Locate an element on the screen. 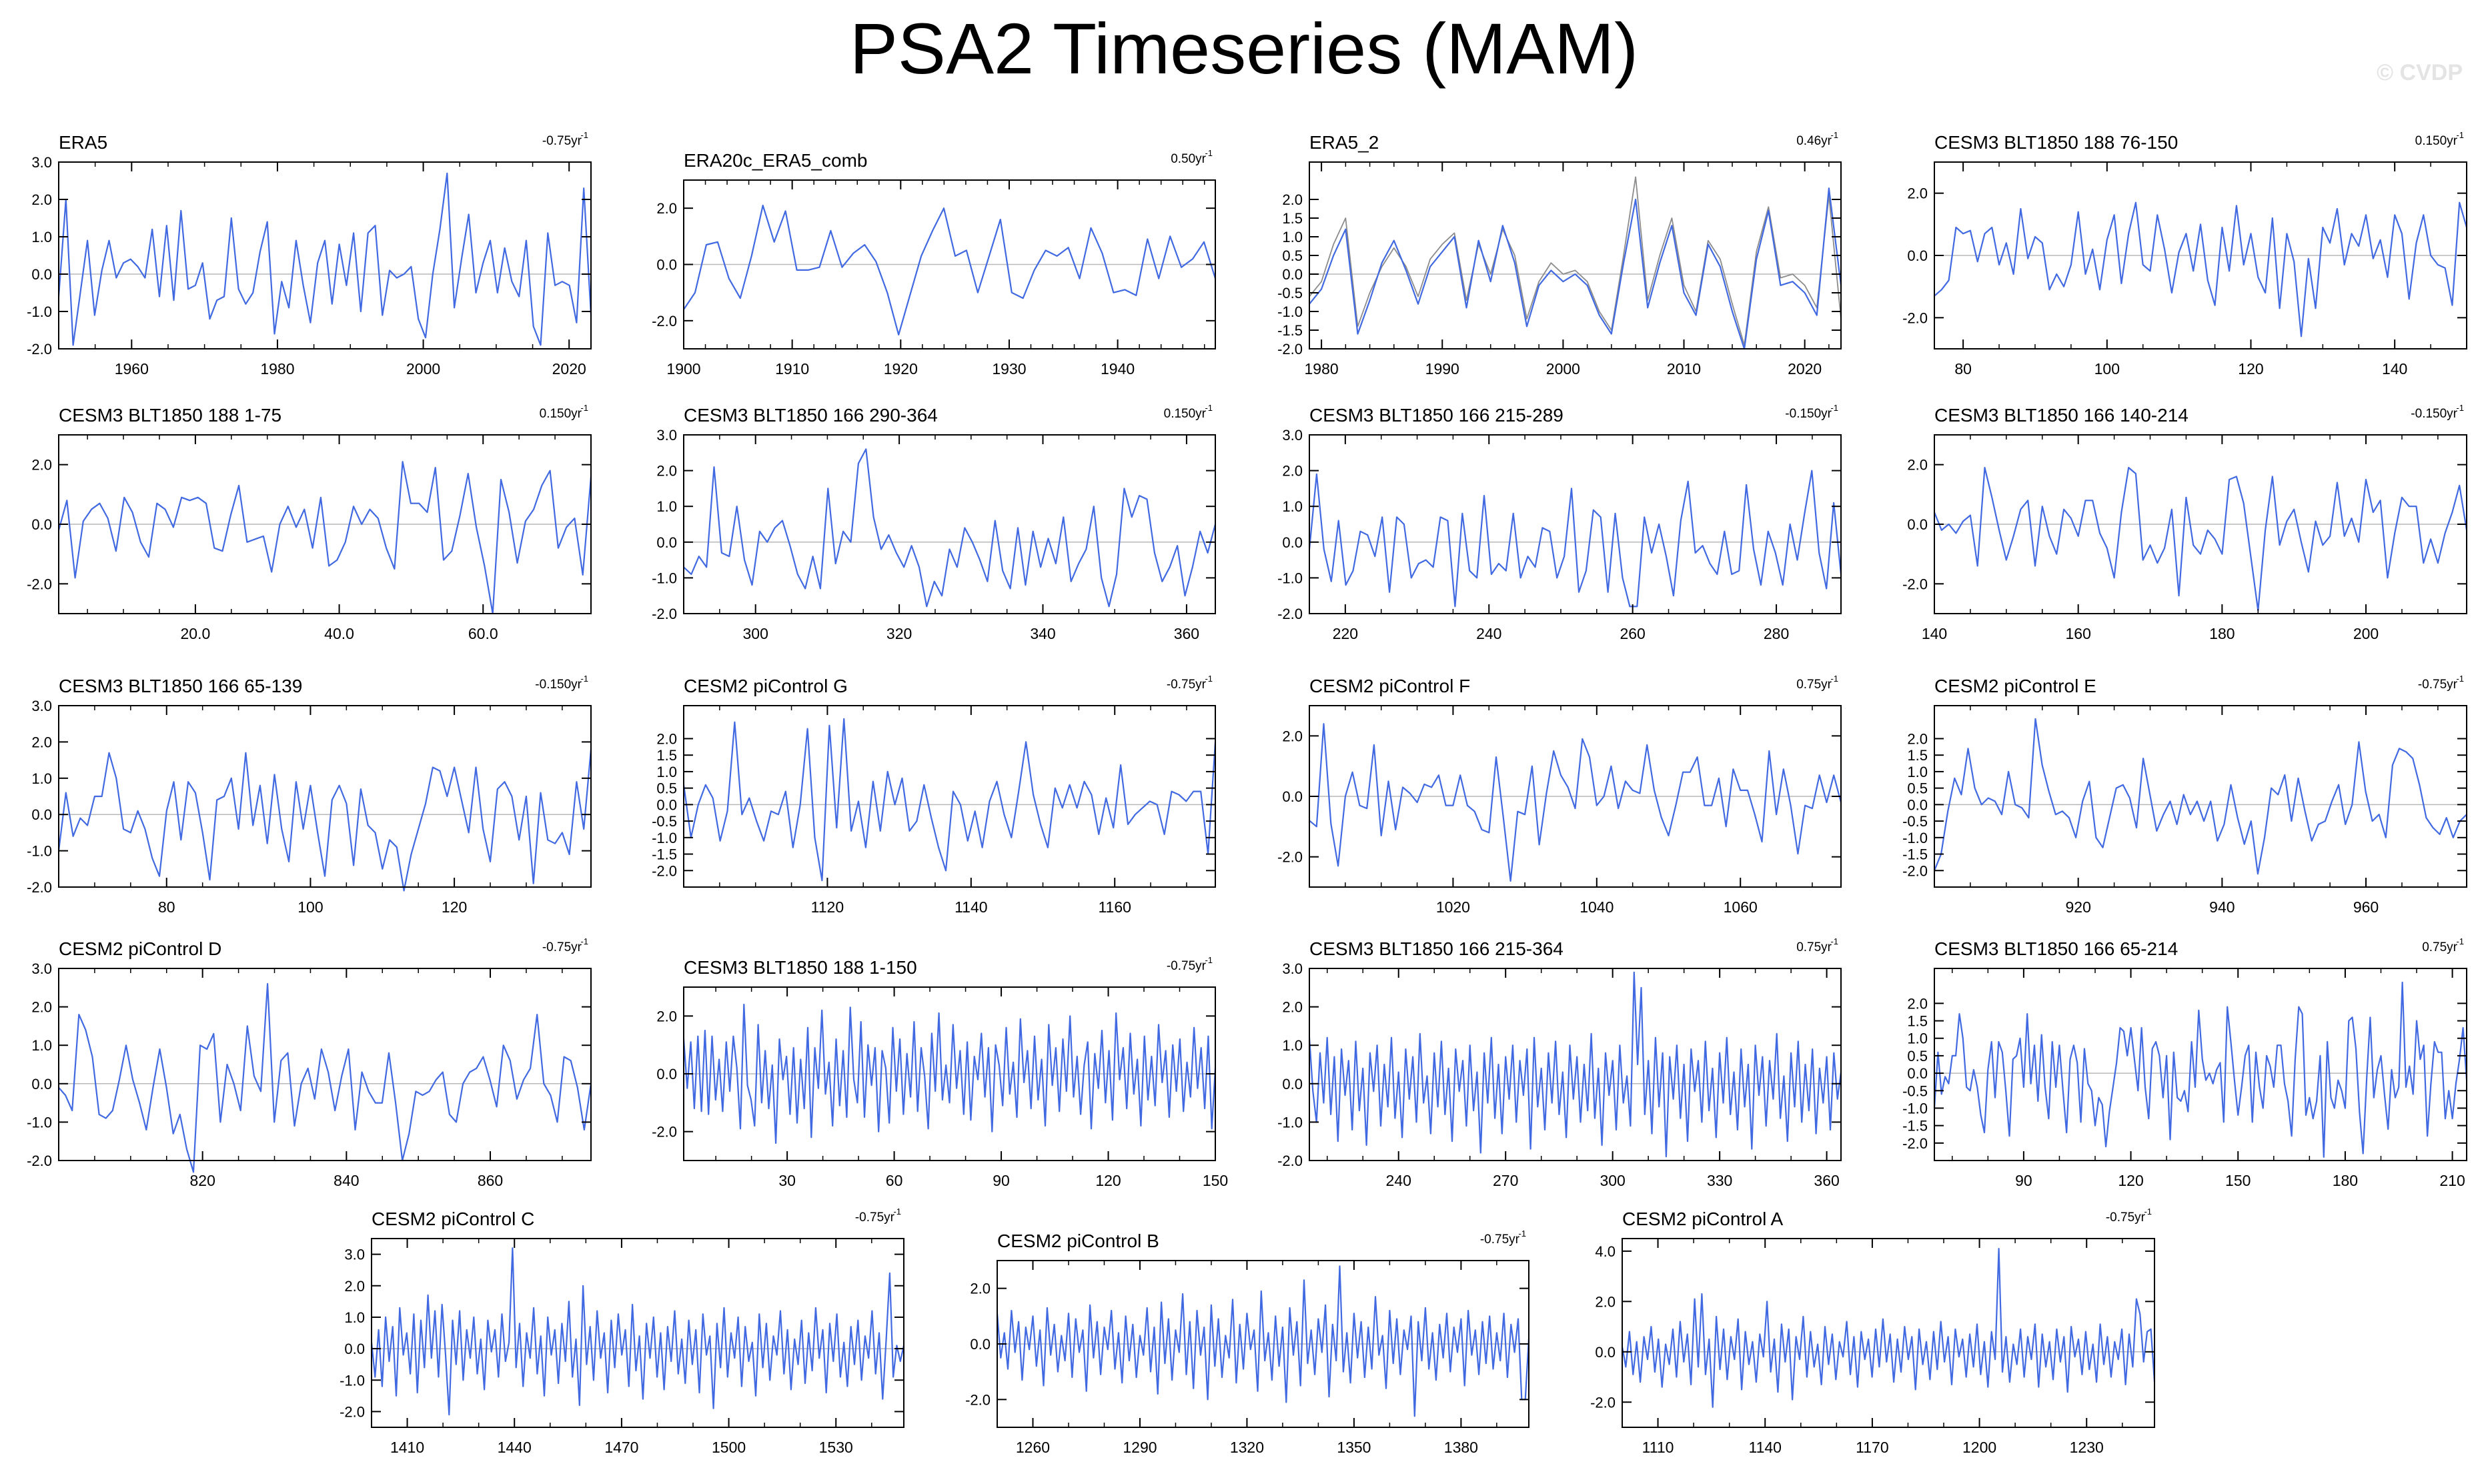  panel-title: CESM2 piControl G is located at coordinates (766, 686).